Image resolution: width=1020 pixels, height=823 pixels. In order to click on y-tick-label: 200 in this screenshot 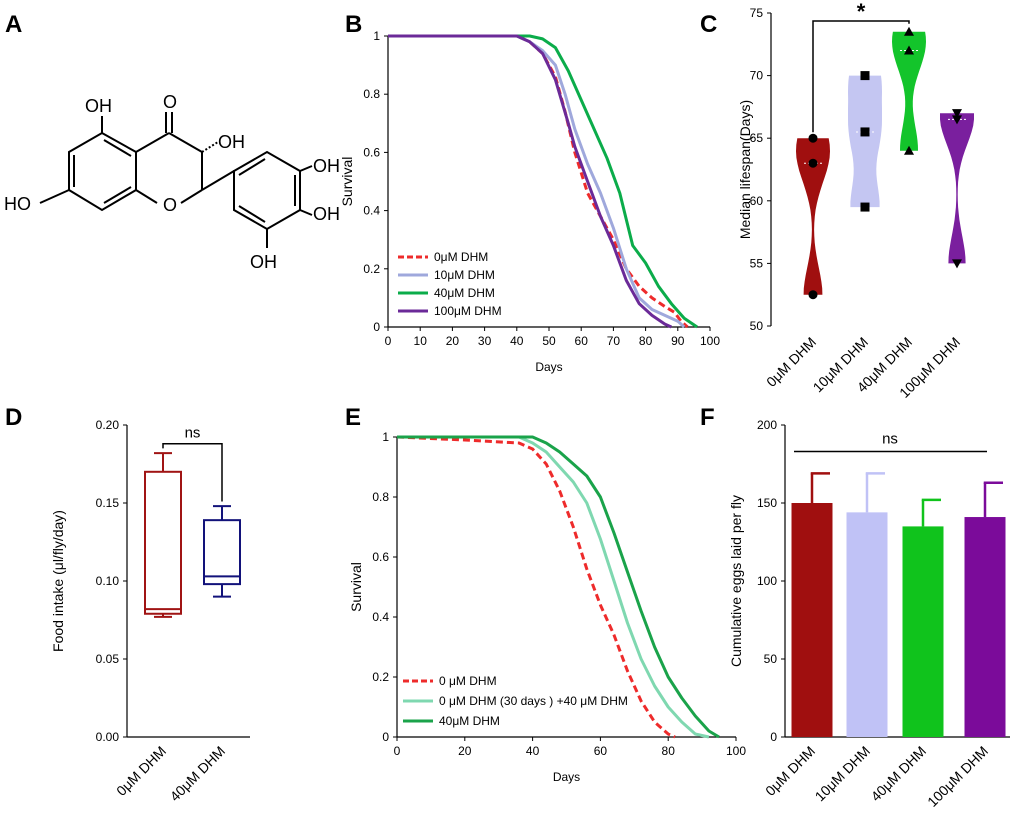, I will do `click(767, 425)`.